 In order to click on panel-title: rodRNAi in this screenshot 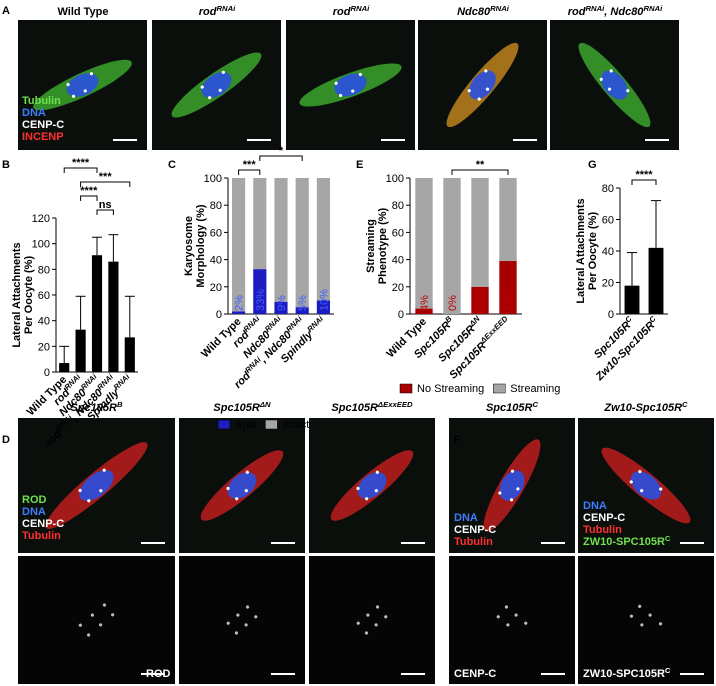, I will do `click(351, 11)`.